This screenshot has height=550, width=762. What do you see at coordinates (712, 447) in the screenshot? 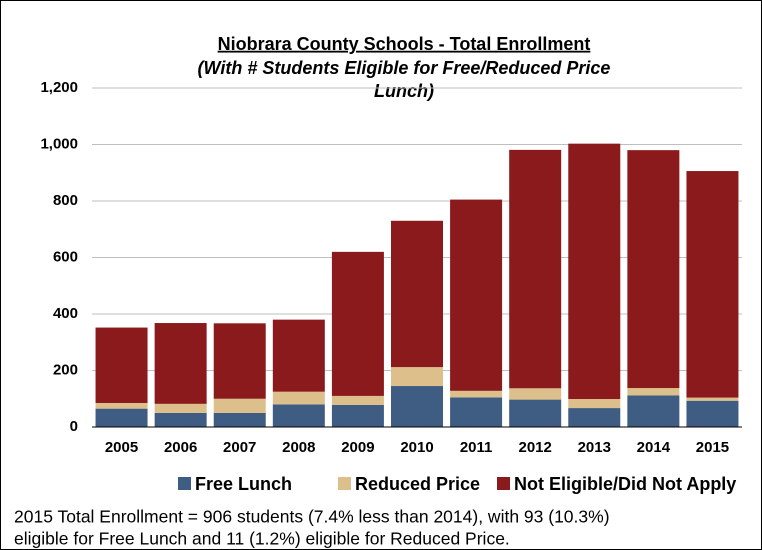
I see `x-tick-label: 2015` at bounding box center [712, 447].